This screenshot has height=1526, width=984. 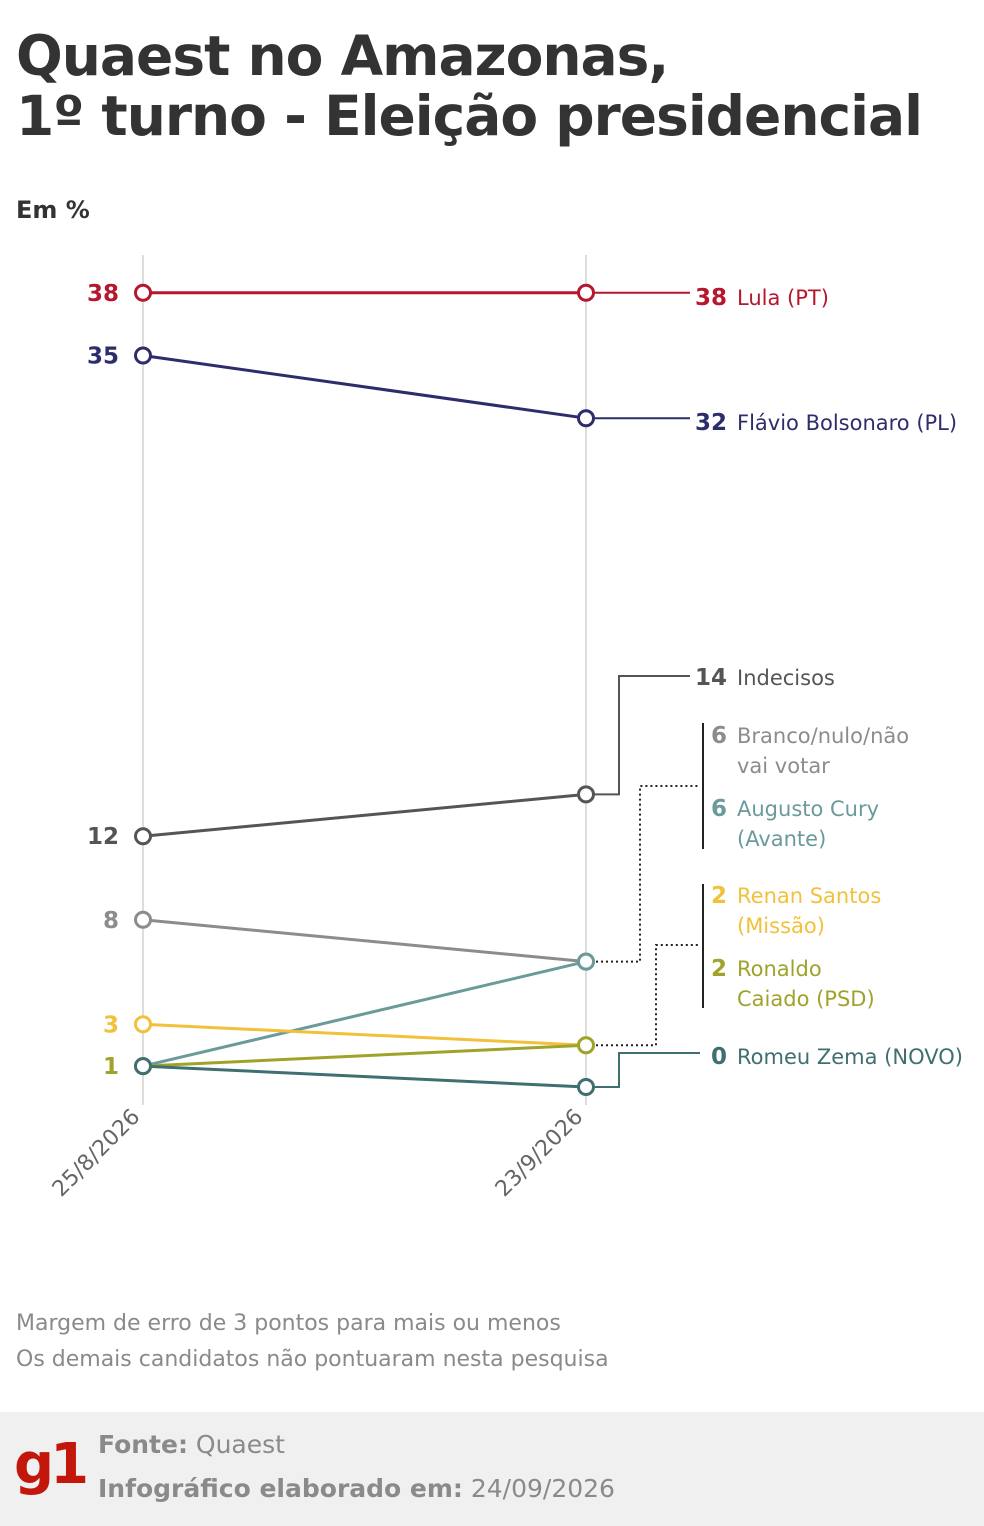 What do you see at coordinates (719, 1057) in the screenshot?
I see `end-value-label: 0` at bounding box center [719, 1057].